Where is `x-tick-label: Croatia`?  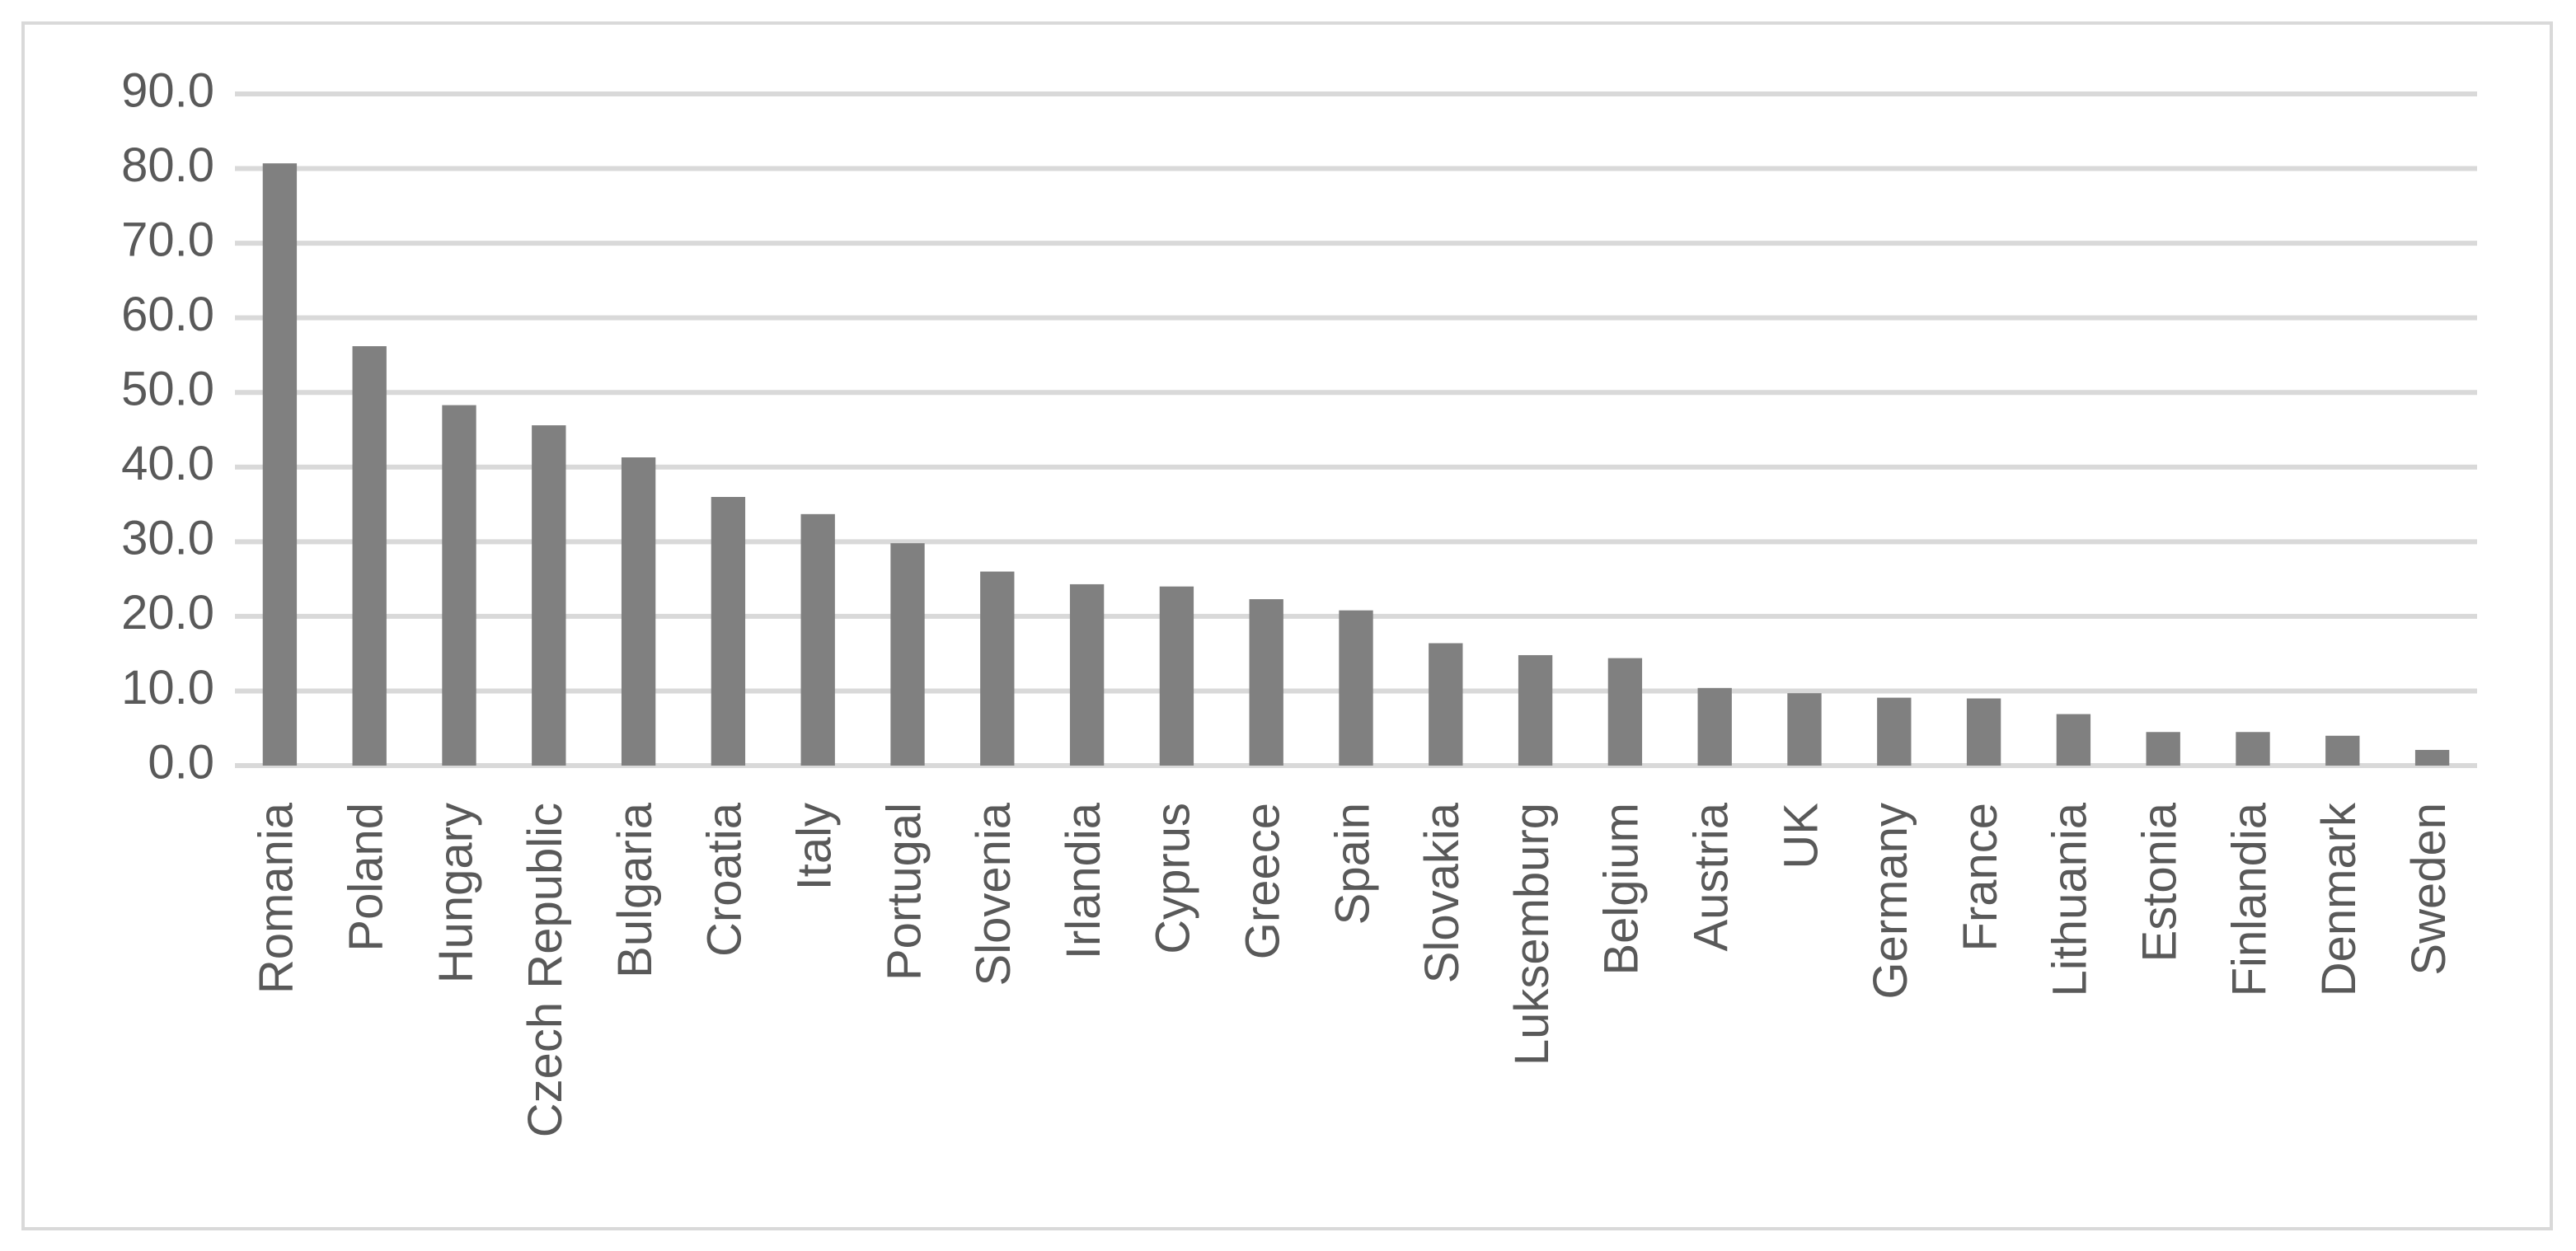
x-tick-label: Croatia is located at coordinates (725, 880).